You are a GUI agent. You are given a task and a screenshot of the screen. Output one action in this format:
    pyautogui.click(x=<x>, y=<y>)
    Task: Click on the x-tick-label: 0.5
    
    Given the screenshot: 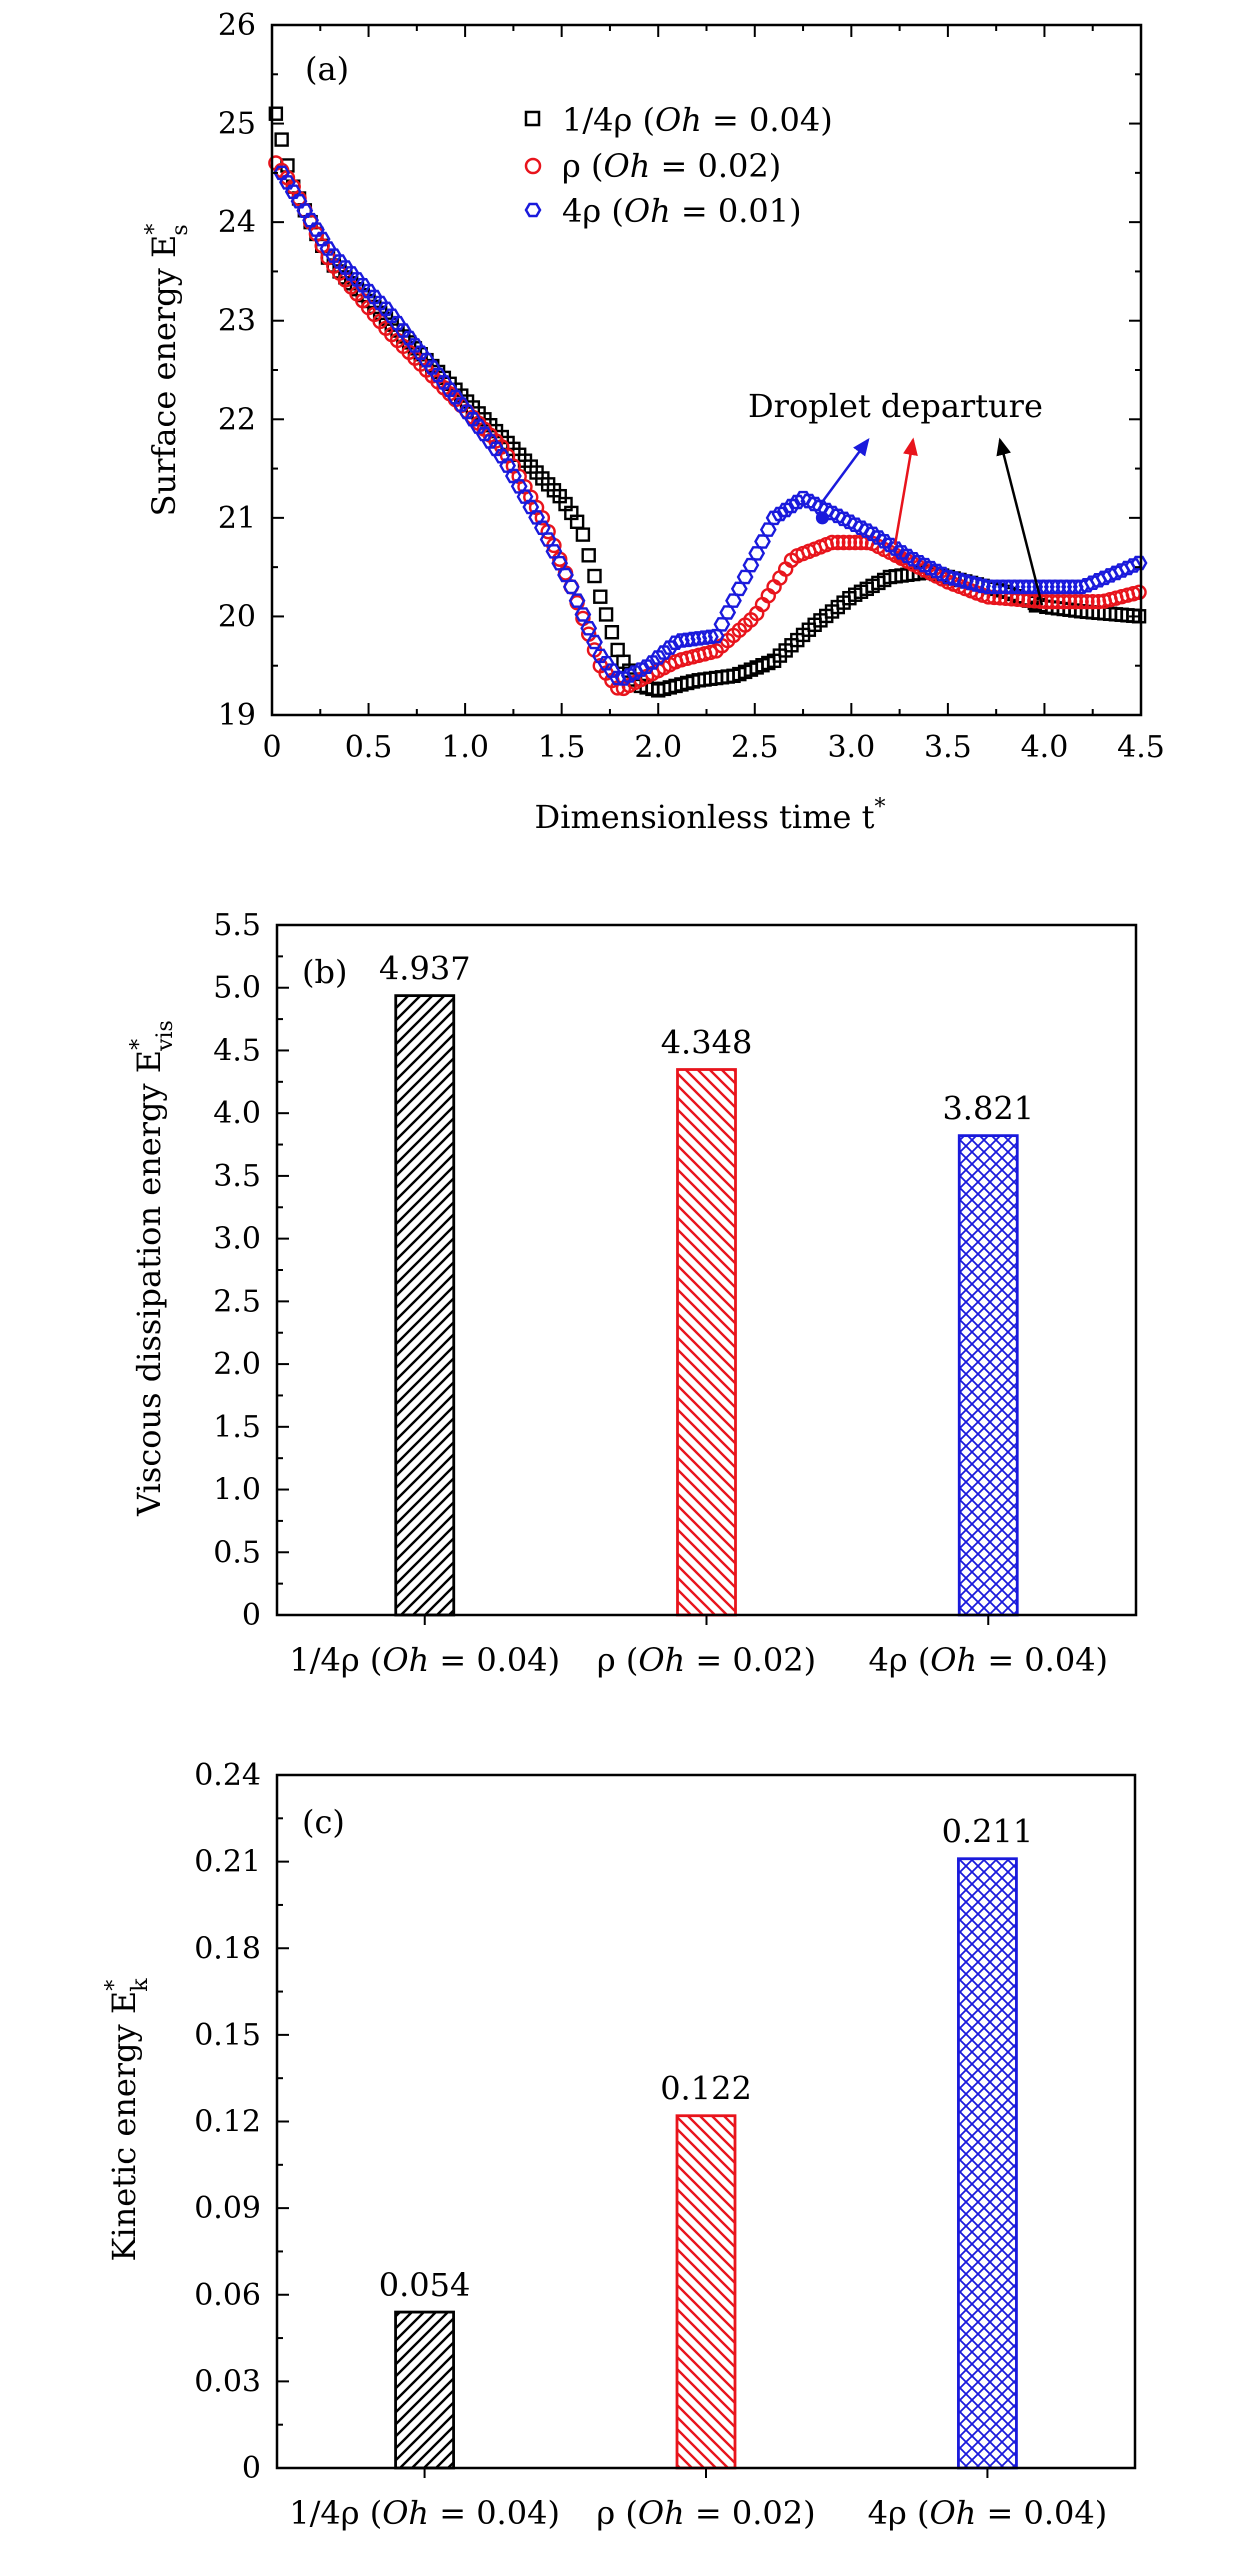 What is the action you would take?
    pyautogui.click(x=369, y=747)
    